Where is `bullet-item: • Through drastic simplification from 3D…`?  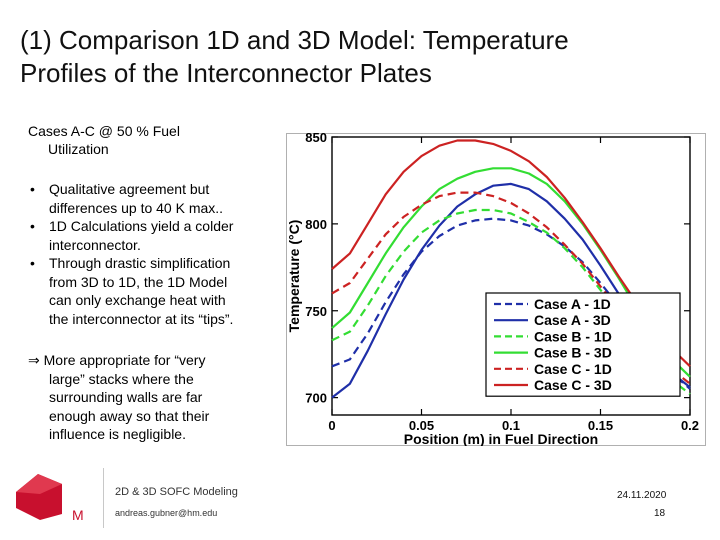 bullet-item: • Through drastic simplification from 3D… is located at coordinates (153, 291).